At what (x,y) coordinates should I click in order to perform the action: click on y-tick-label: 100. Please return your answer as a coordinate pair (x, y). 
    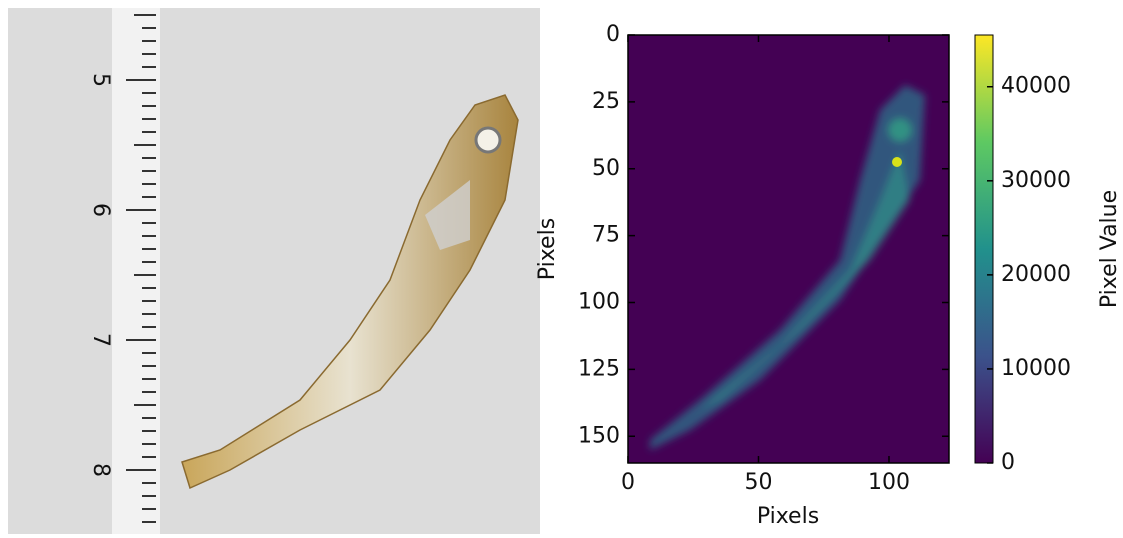
    Looking at the image, I should click on (599, 302).